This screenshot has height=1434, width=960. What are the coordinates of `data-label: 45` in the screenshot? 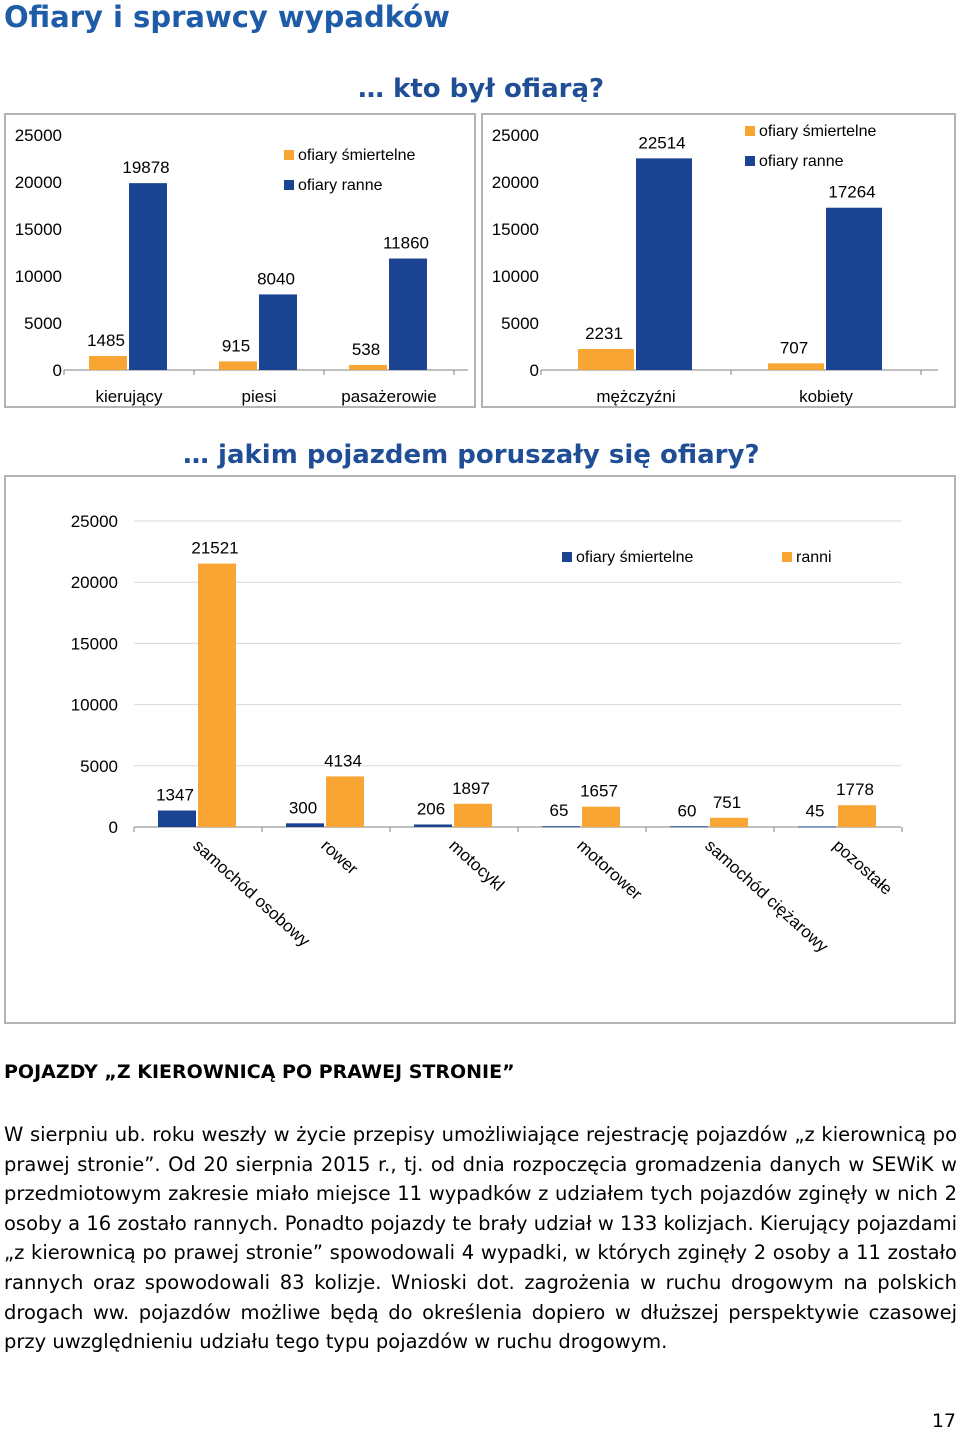 It's located at (815, 810).